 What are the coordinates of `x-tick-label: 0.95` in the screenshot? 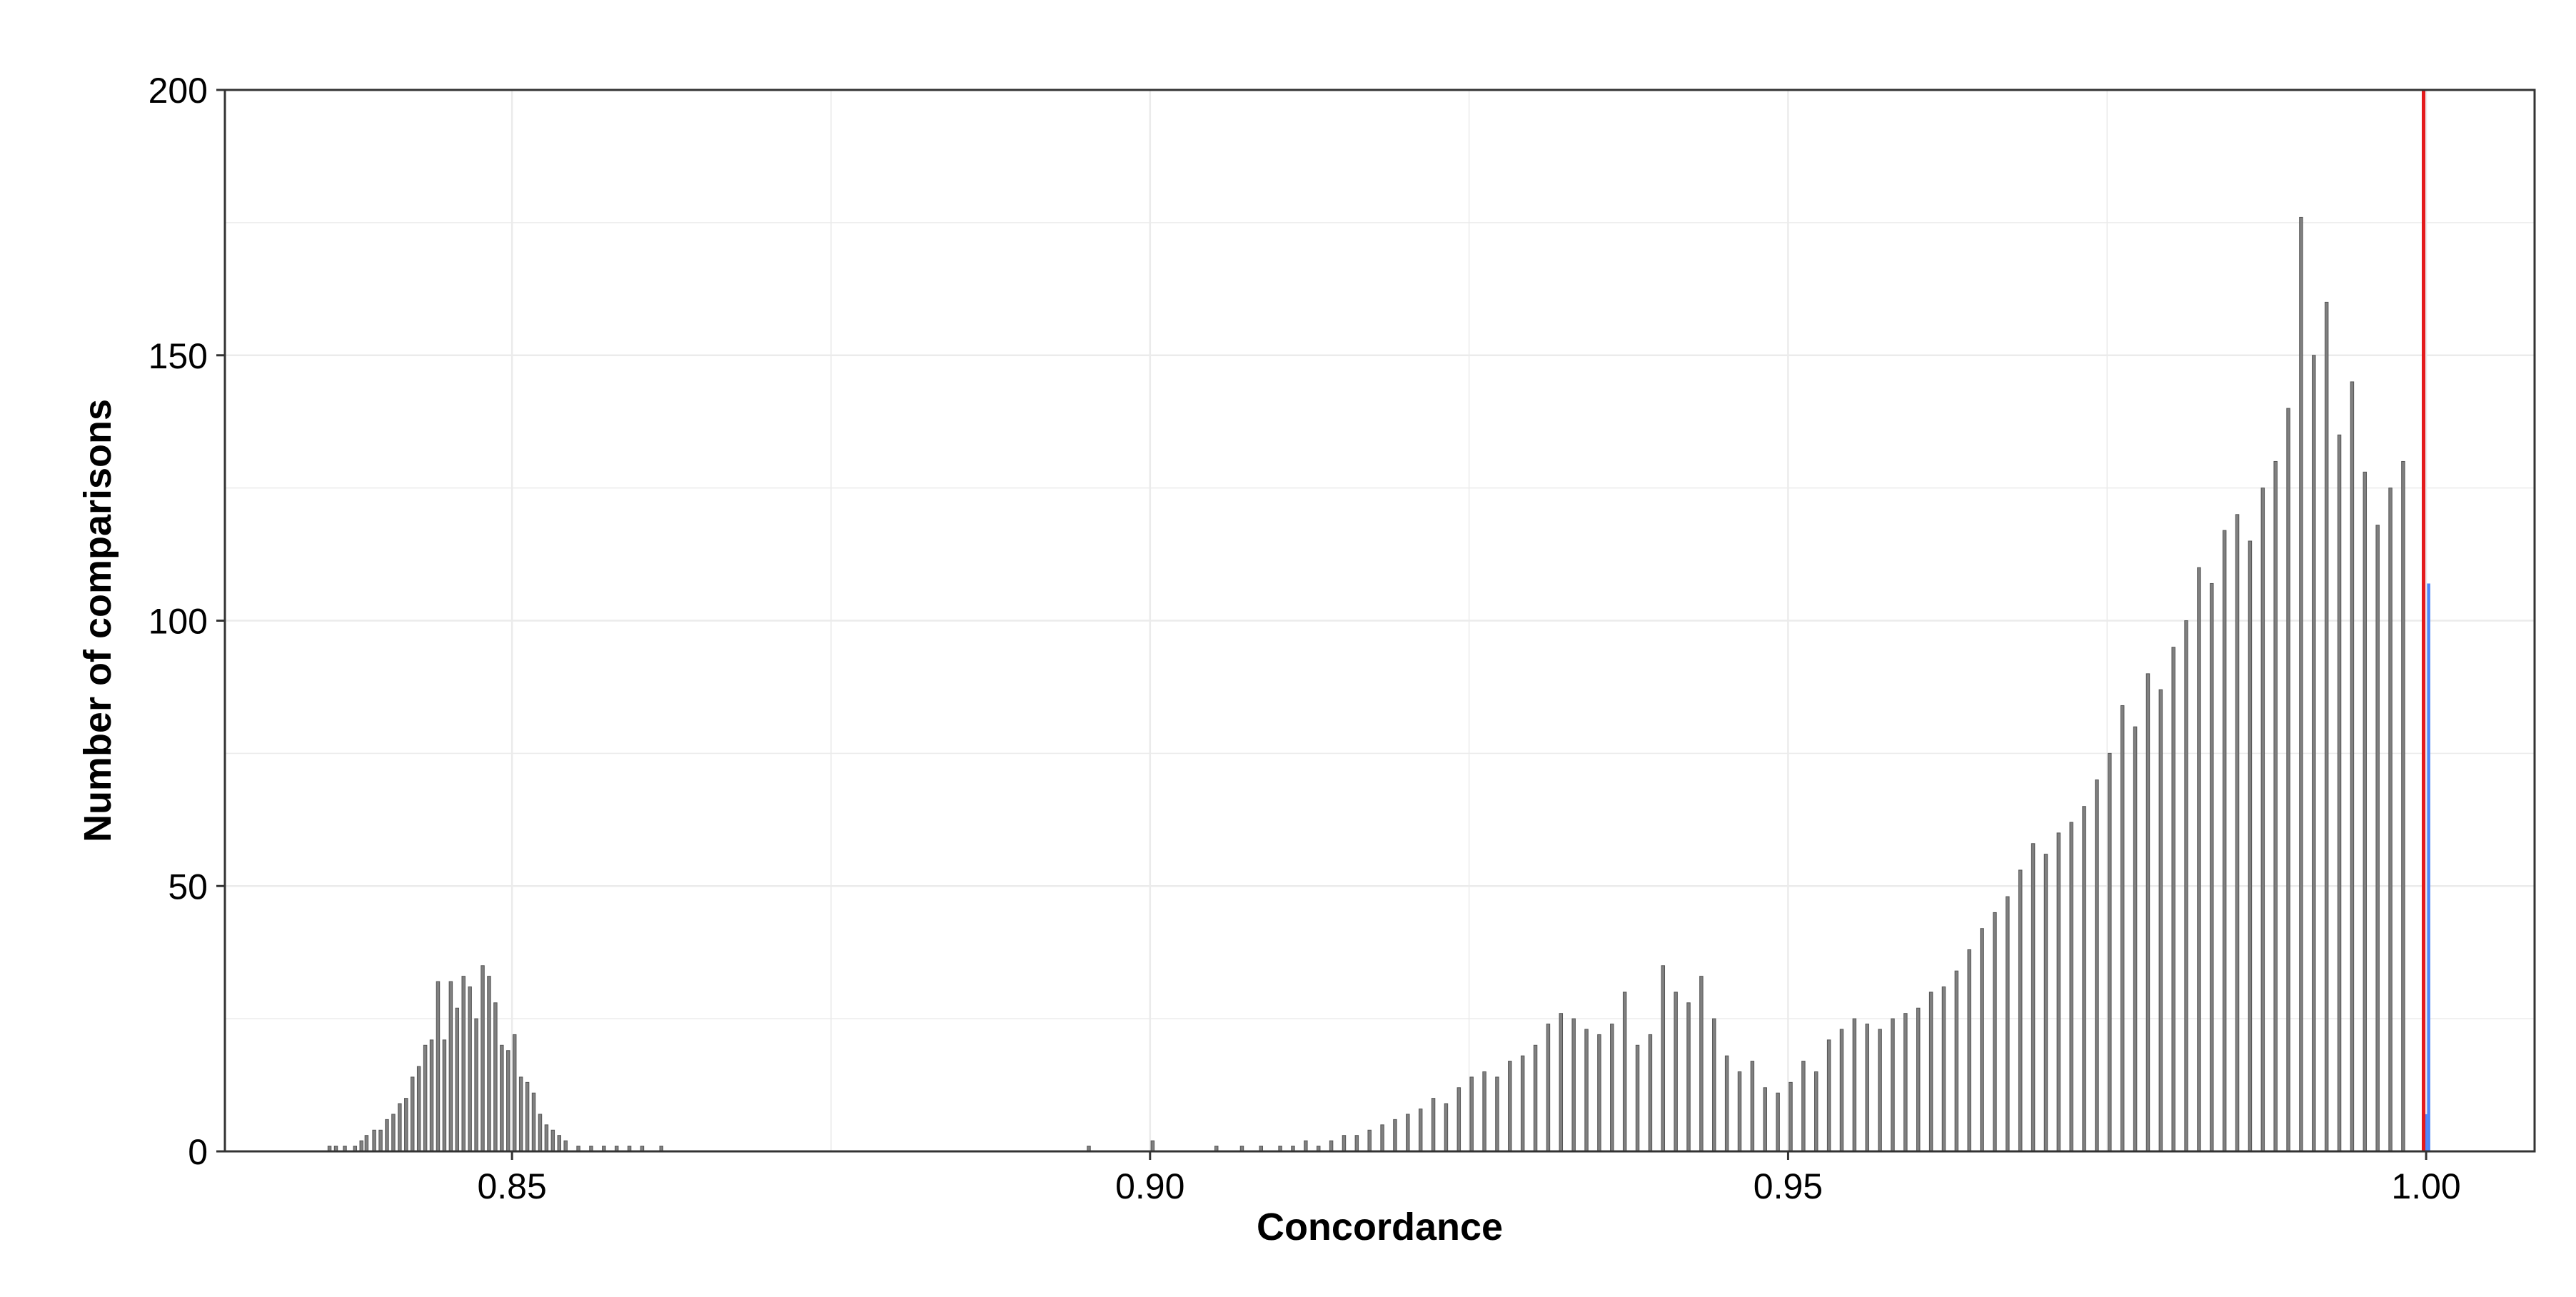 It's located at (1789, 1186).